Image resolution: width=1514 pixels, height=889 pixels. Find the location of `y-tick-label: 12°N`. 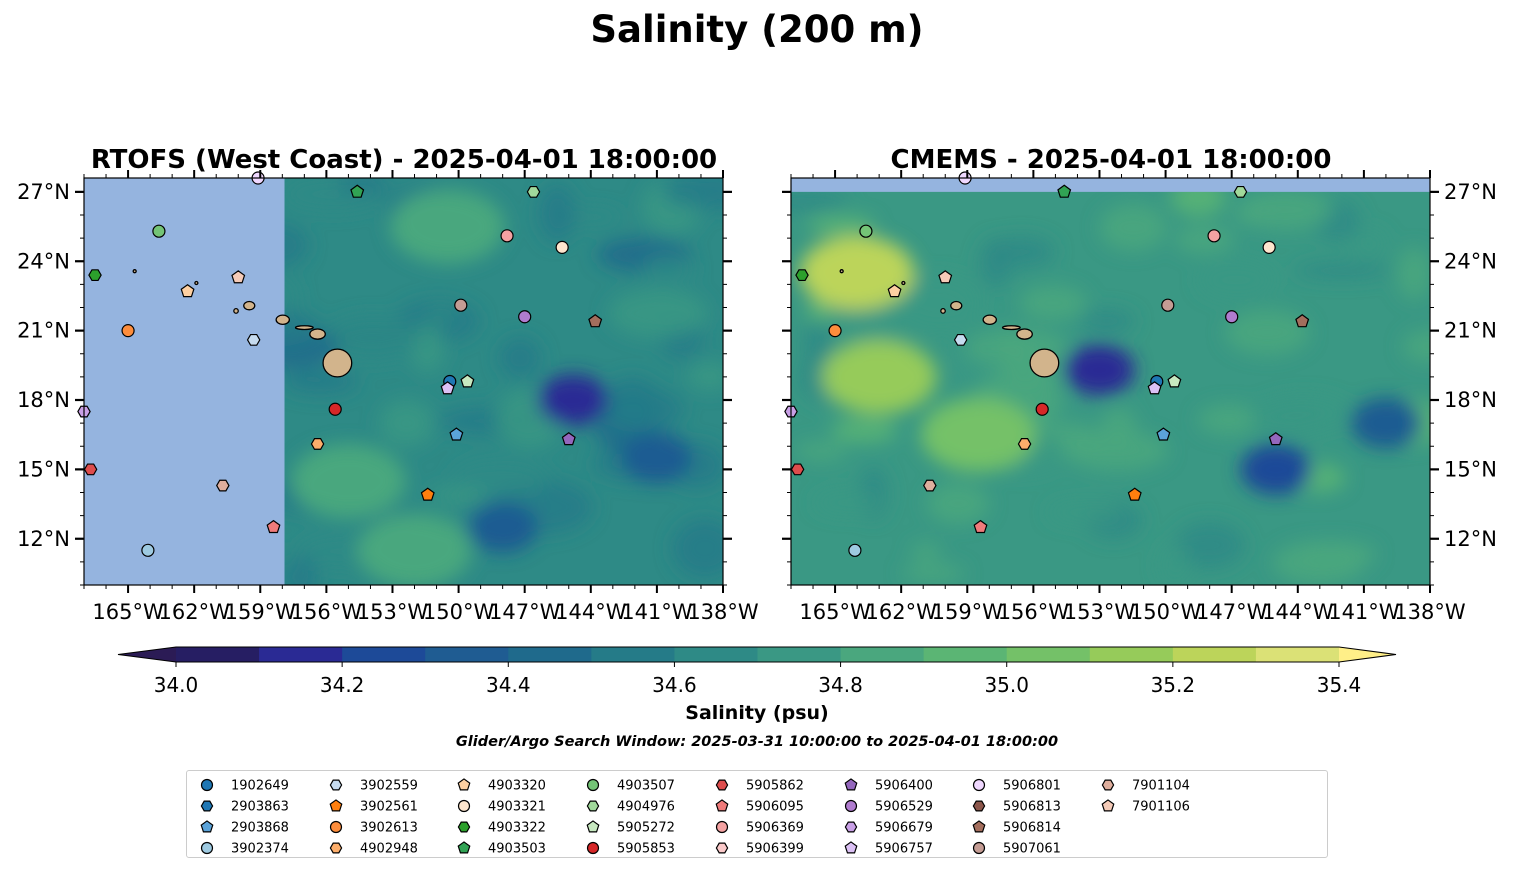

y-tick-label: 12°N is located at coordinates (1470, 539).